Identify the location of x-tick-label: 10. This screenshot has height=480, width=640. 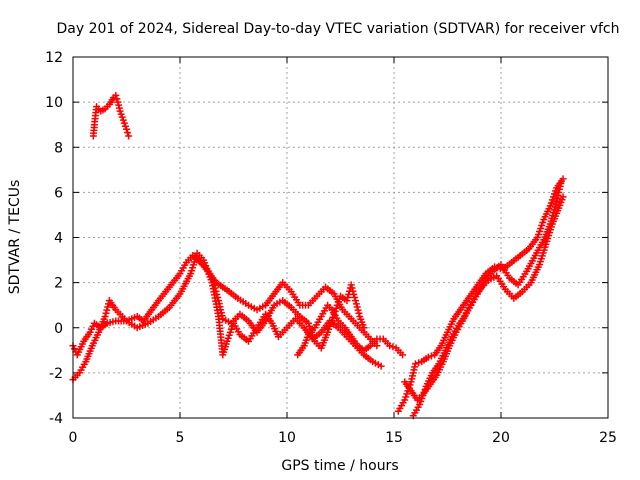
(287, 438).